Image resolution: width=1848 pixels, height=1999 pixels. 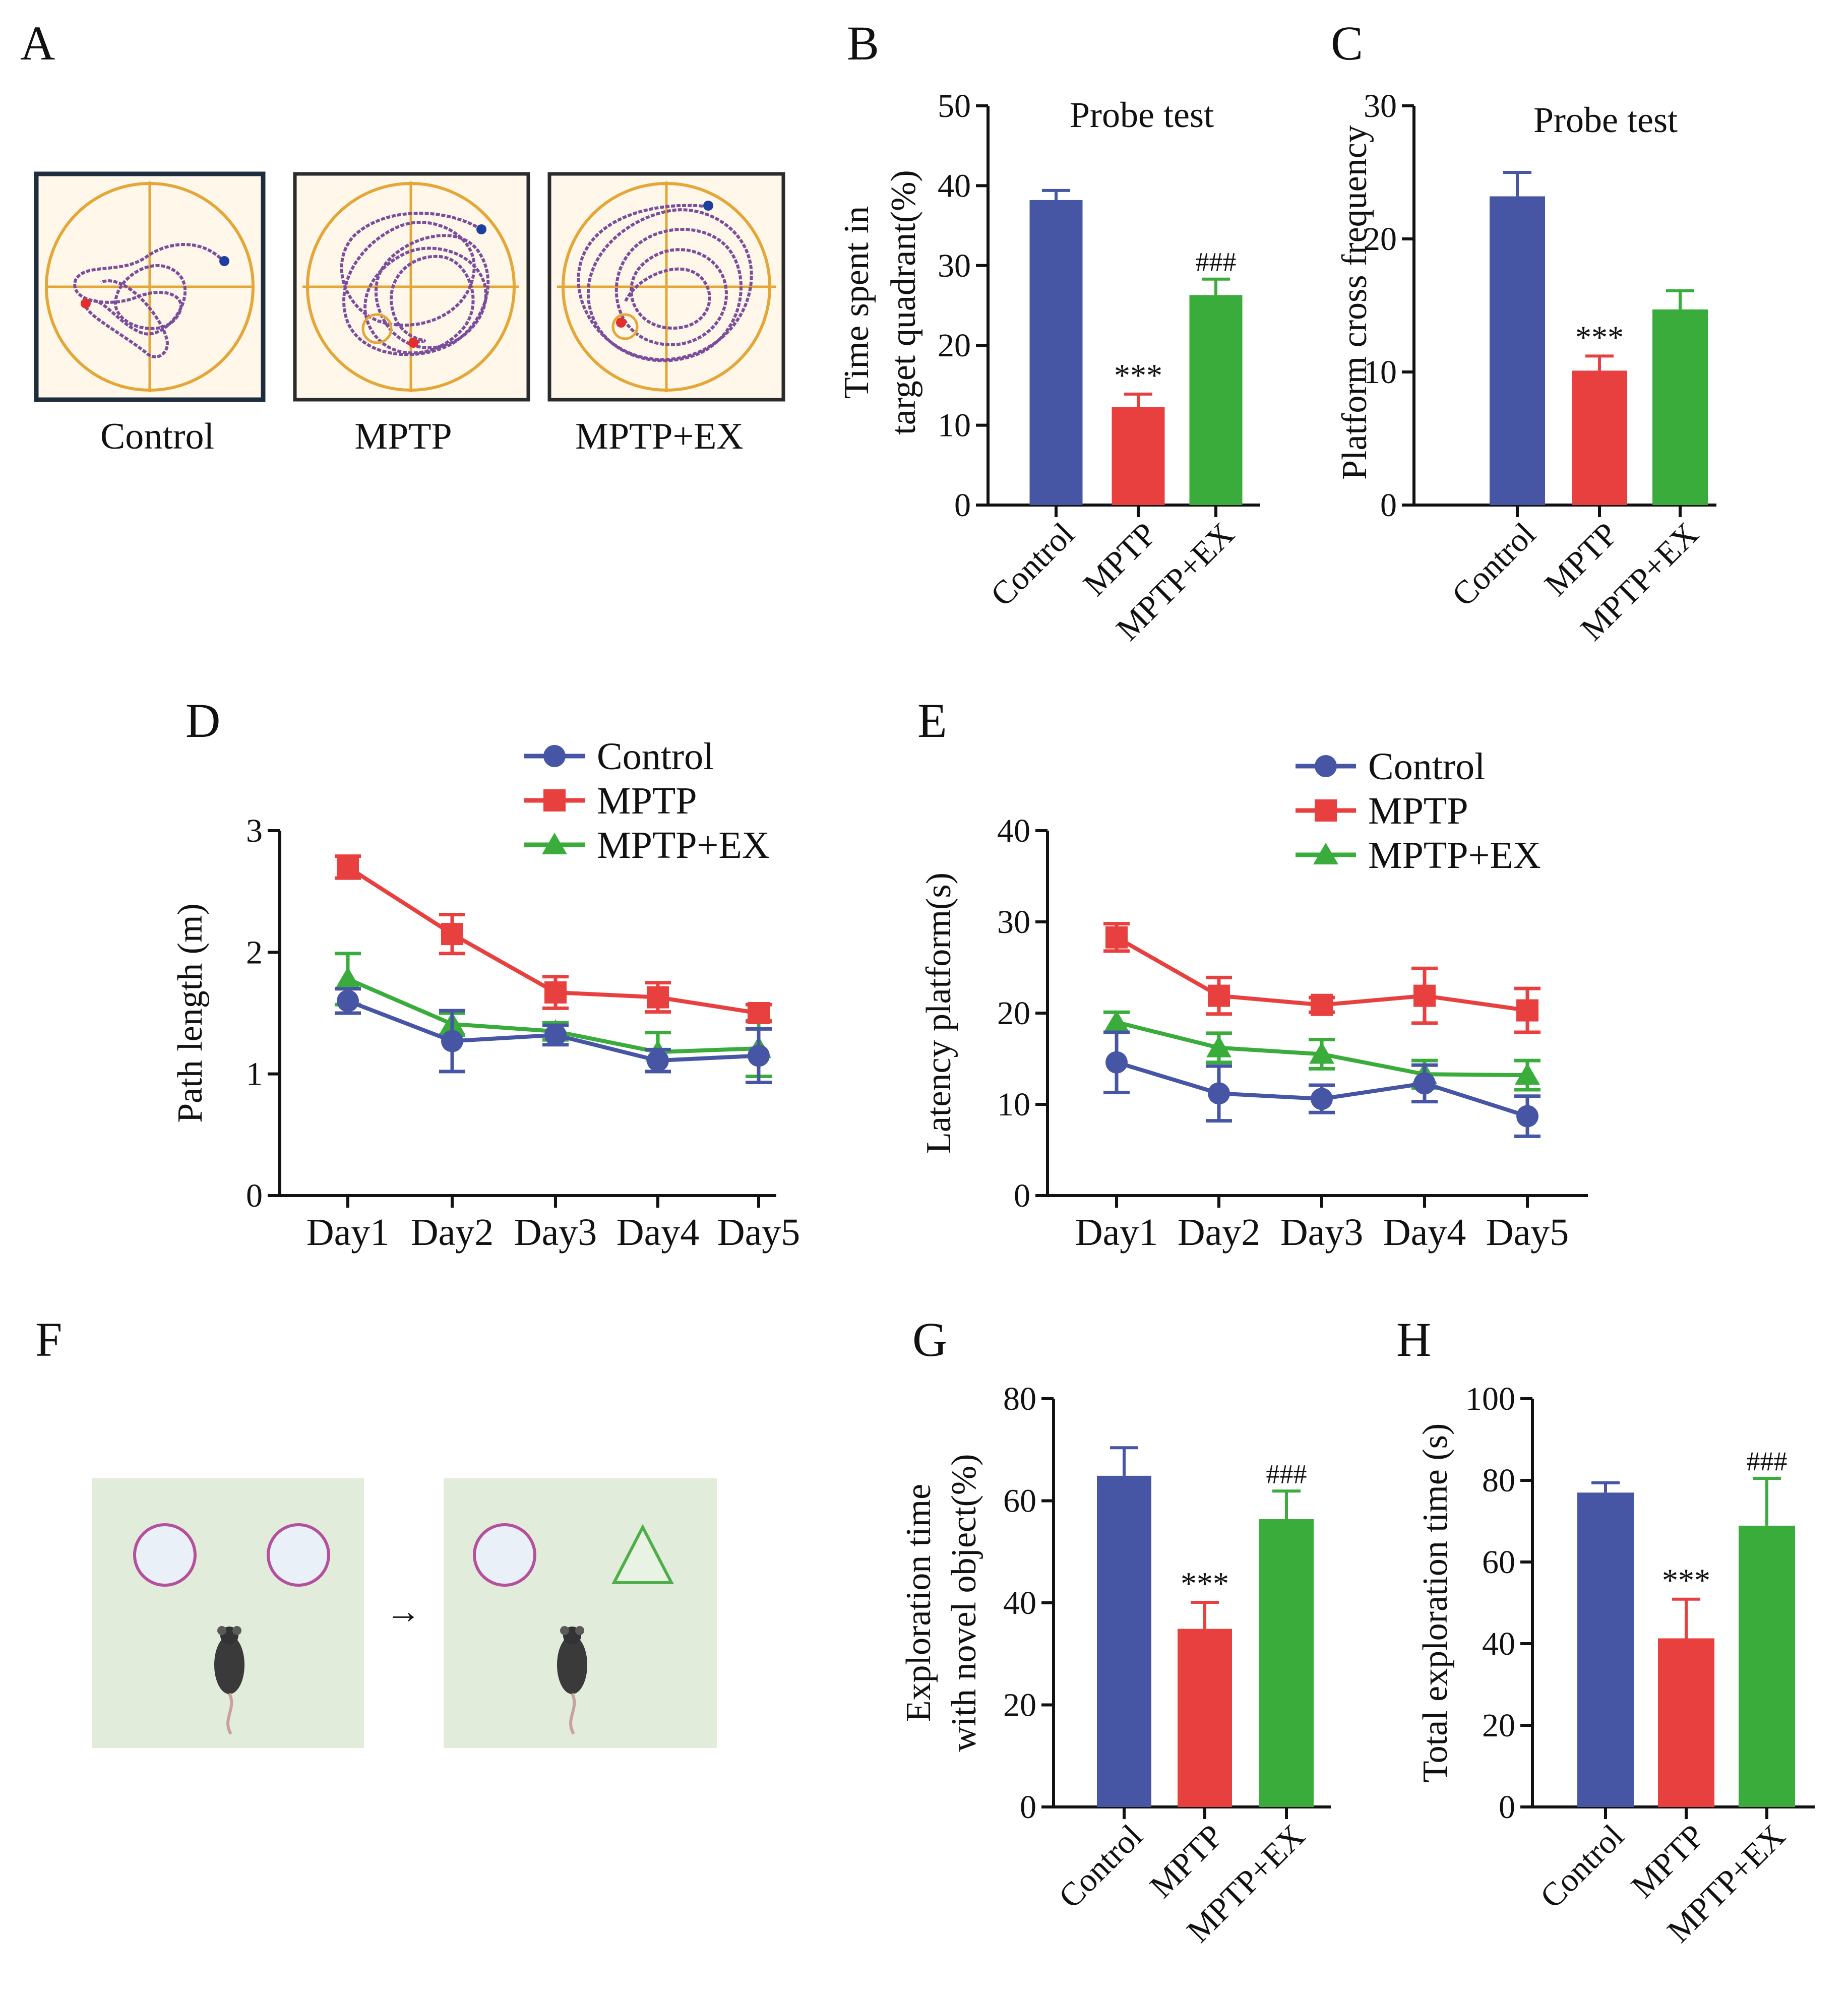 What do you see at coordinates (932, 720) in the screenshot?
I see `panel-letter-e: E` at bounding box center [932, 720].